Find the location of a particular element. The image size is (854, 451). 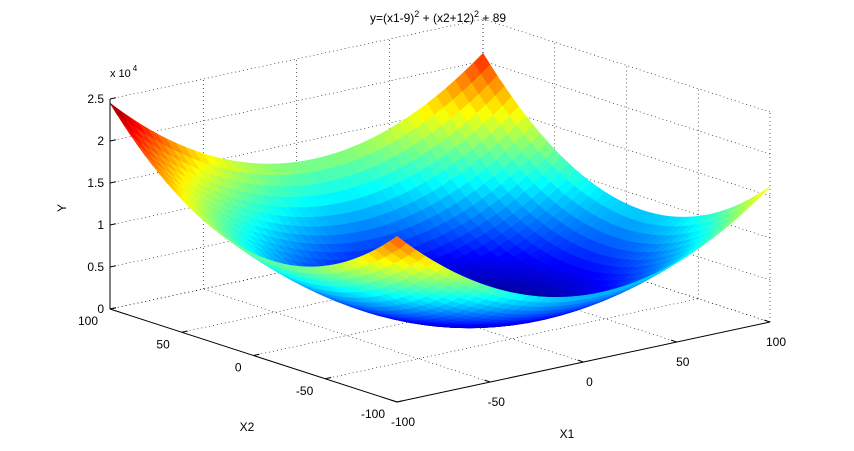

x1-axis-label: X1 is located at coordinates (567, 434).